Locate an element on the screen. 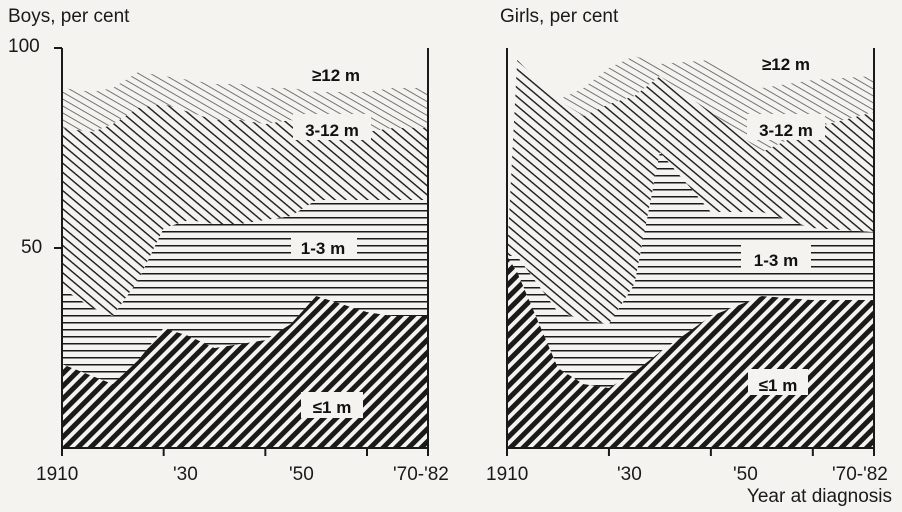 This screenshot has width=902, height=512. x-axis-label: Year at diagnosis is located at coordinates (819, 496).